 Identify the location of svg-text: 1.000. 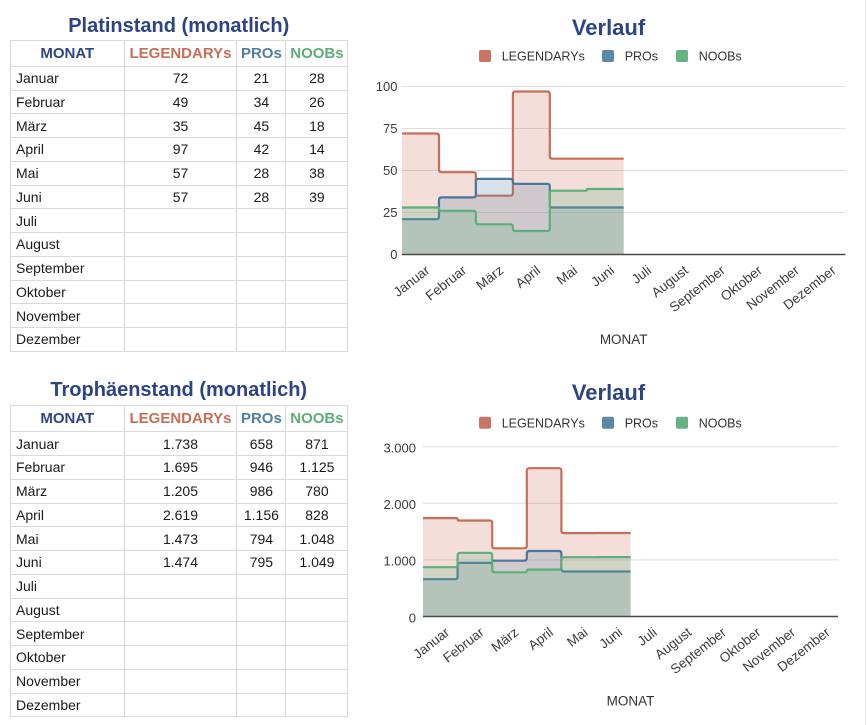
(399, 561).